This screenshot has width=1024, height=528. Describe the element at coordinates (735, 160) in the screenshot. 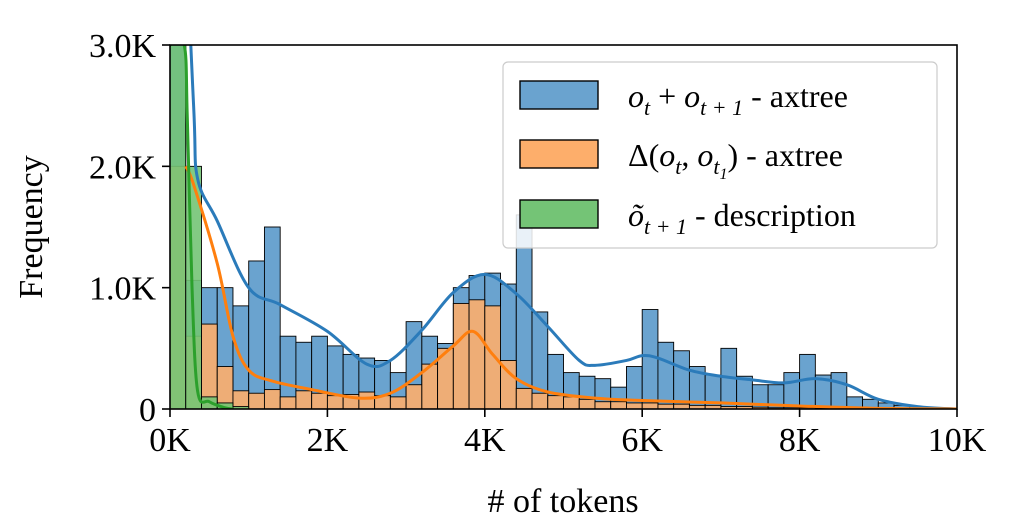

I see `legend-label-orange: Δ(ot, ot1) - axtree` at that location.